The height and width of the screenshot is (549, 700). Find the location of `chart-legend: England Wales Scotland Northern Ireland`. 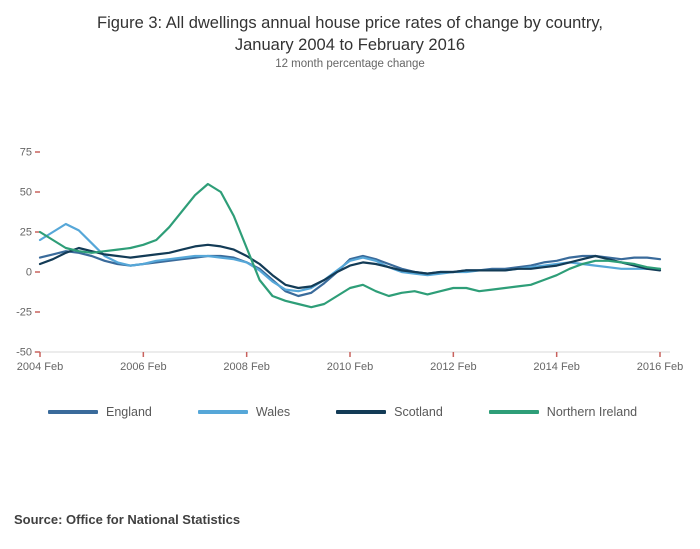

chart-legend: England Wales Scotland Northern Ireland is located at coordinates (364, 412).